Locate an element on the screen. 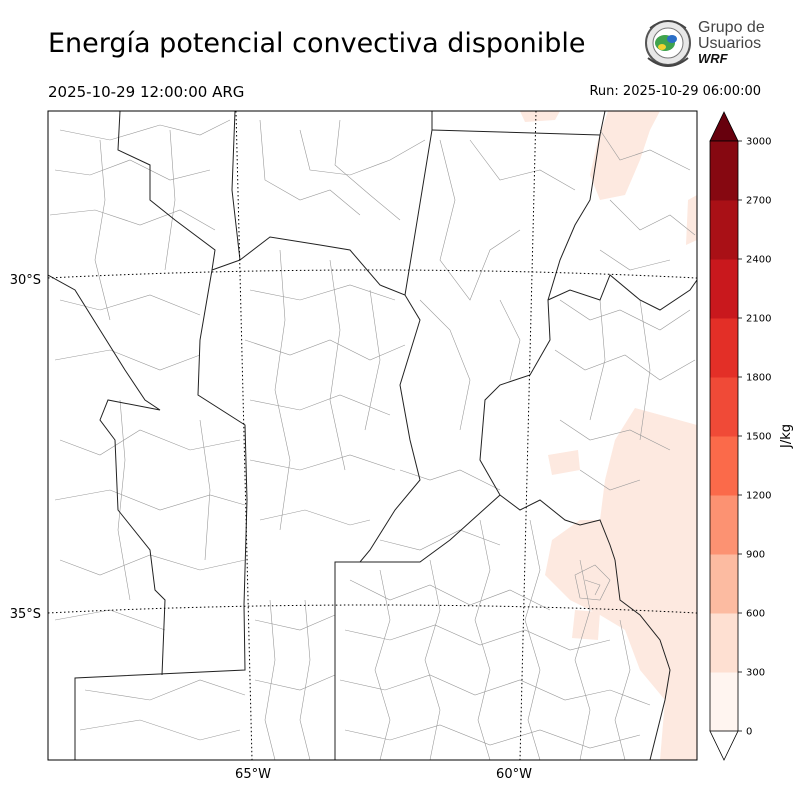 This screenshot has height=800, width=800. colorbar-tick-label: 1200 is located at coordinates (758, 496).